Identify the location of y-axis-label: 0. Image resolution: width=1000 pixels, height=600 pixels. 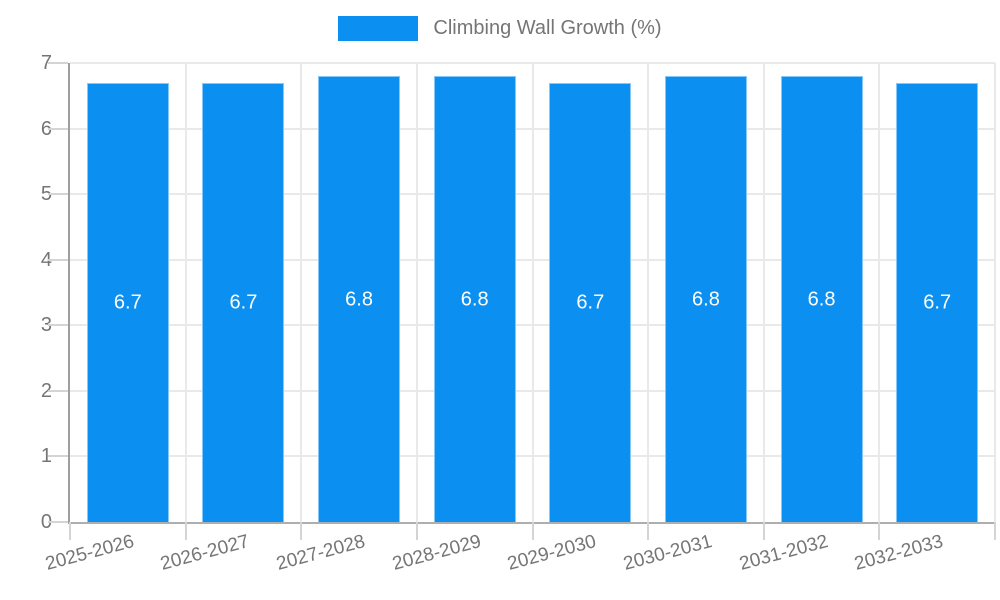
(46, 522).